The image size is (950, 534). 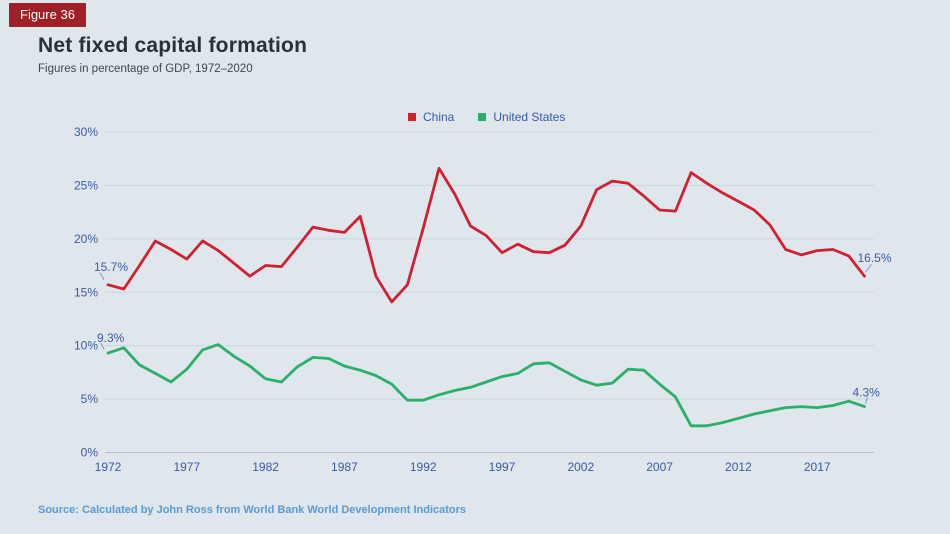 What do you see at coordinates (108, 467) in the screenshot?
I see `x-tick-label-1972: 1972` at bounding box center [108, 467].